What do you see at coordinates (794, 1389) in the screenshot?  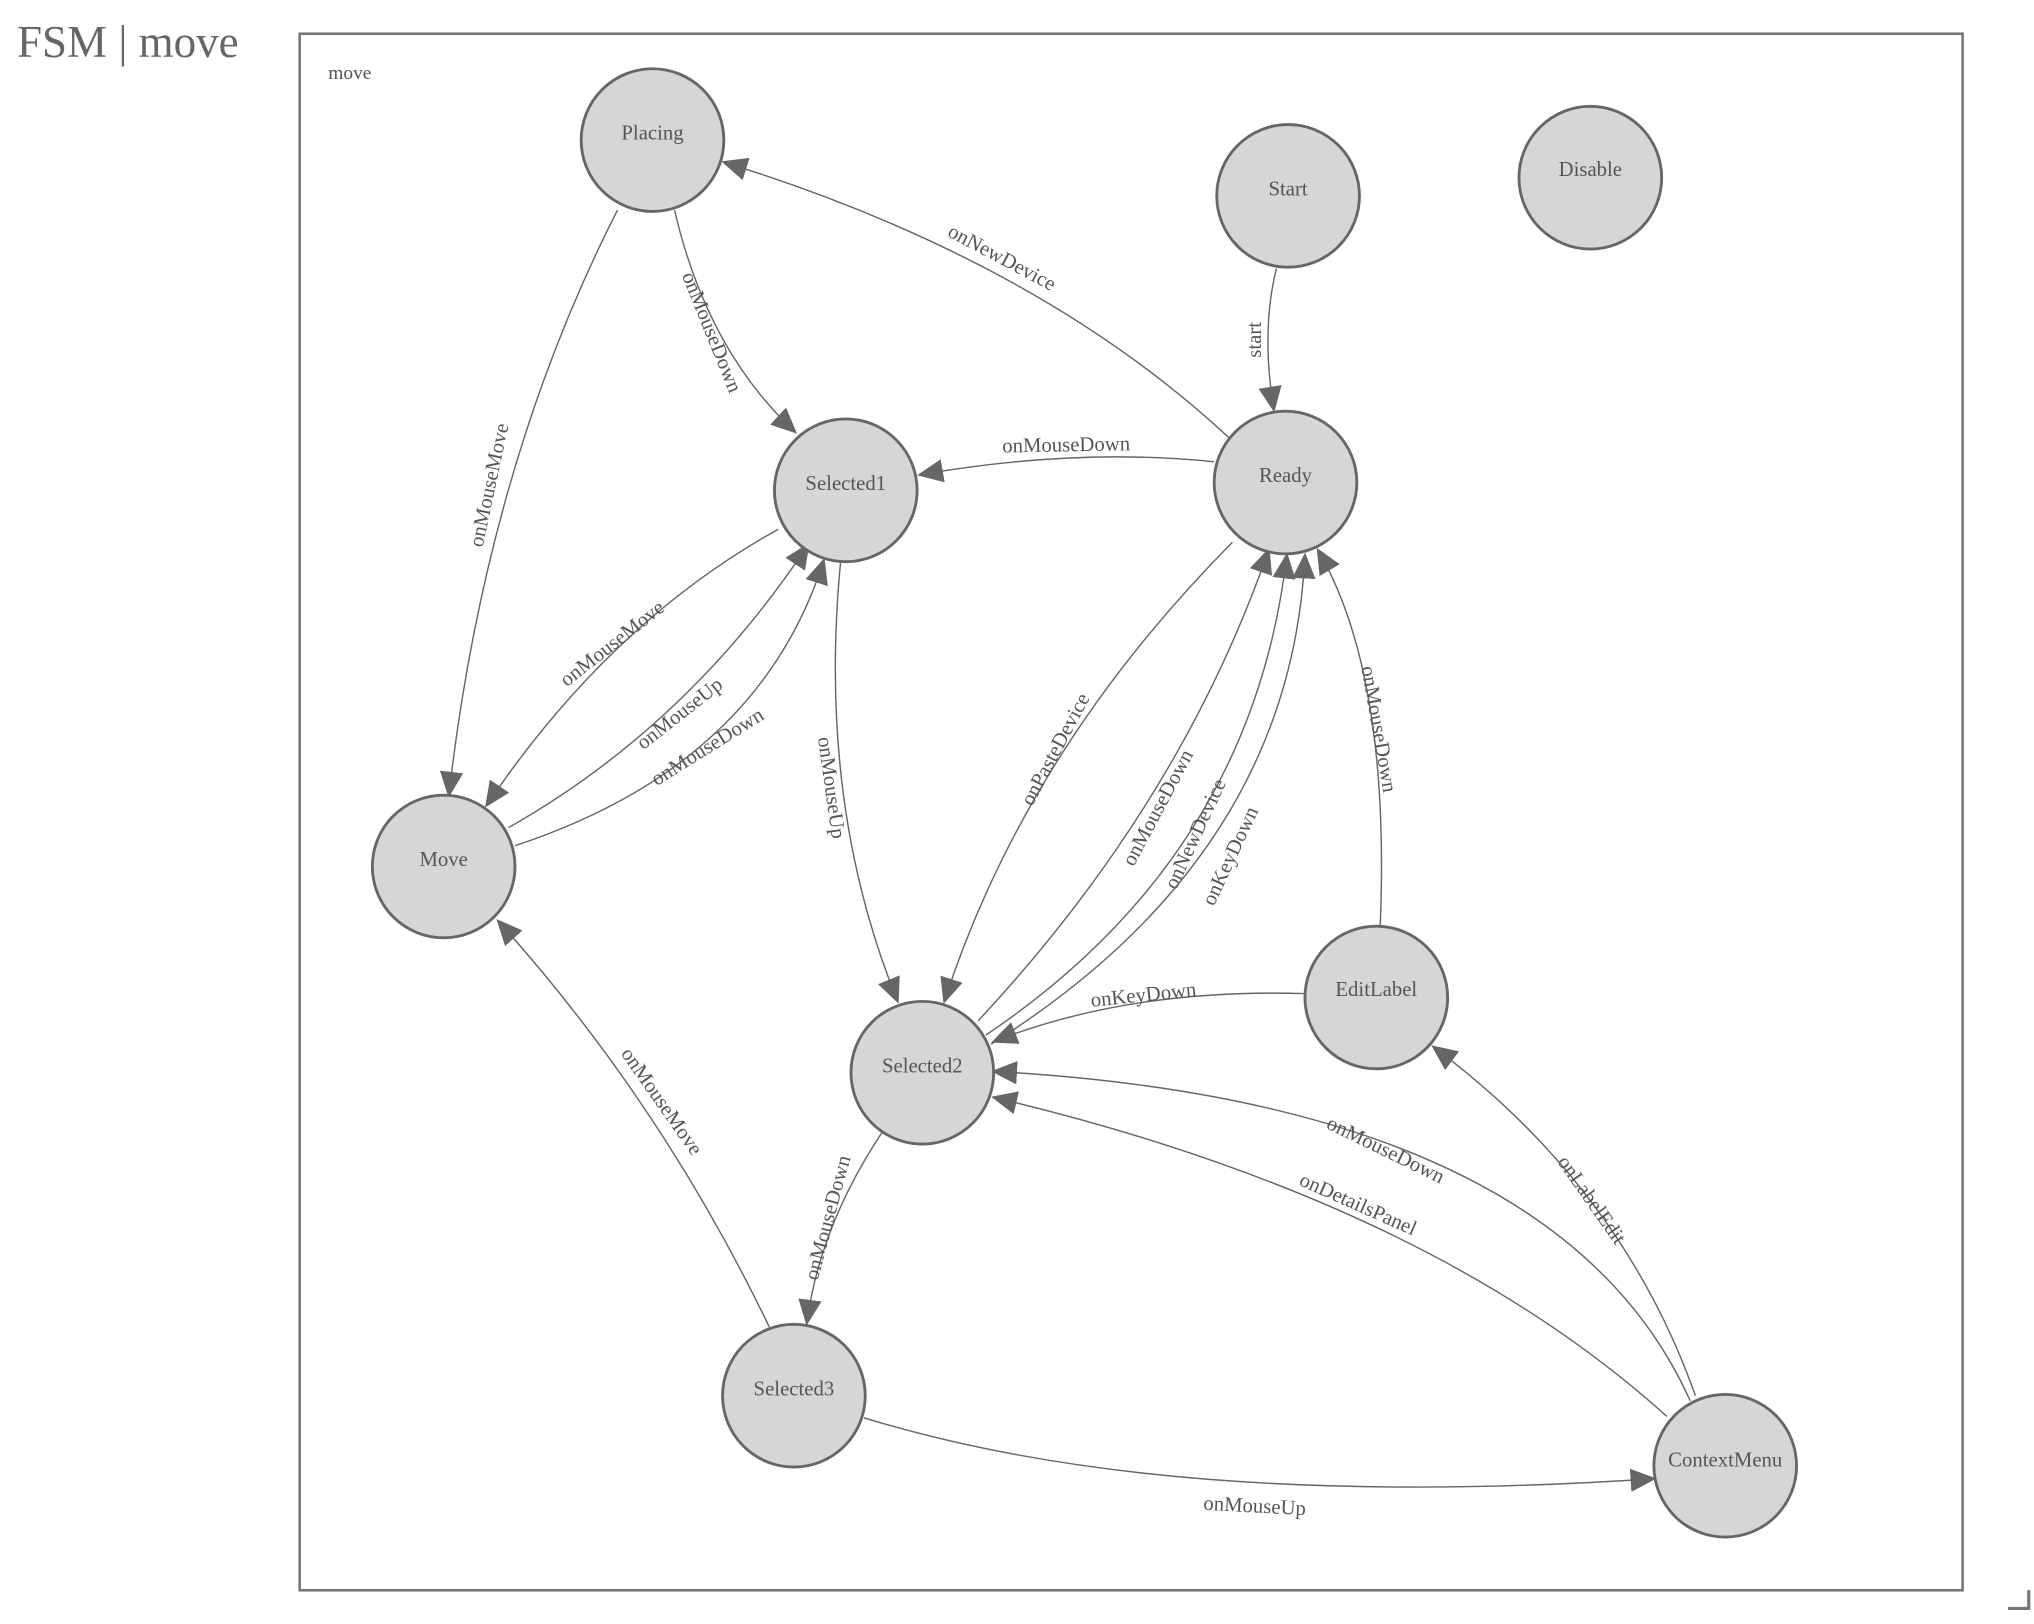 I see `node-label: Selected3` at bounding box center [794, 1389].